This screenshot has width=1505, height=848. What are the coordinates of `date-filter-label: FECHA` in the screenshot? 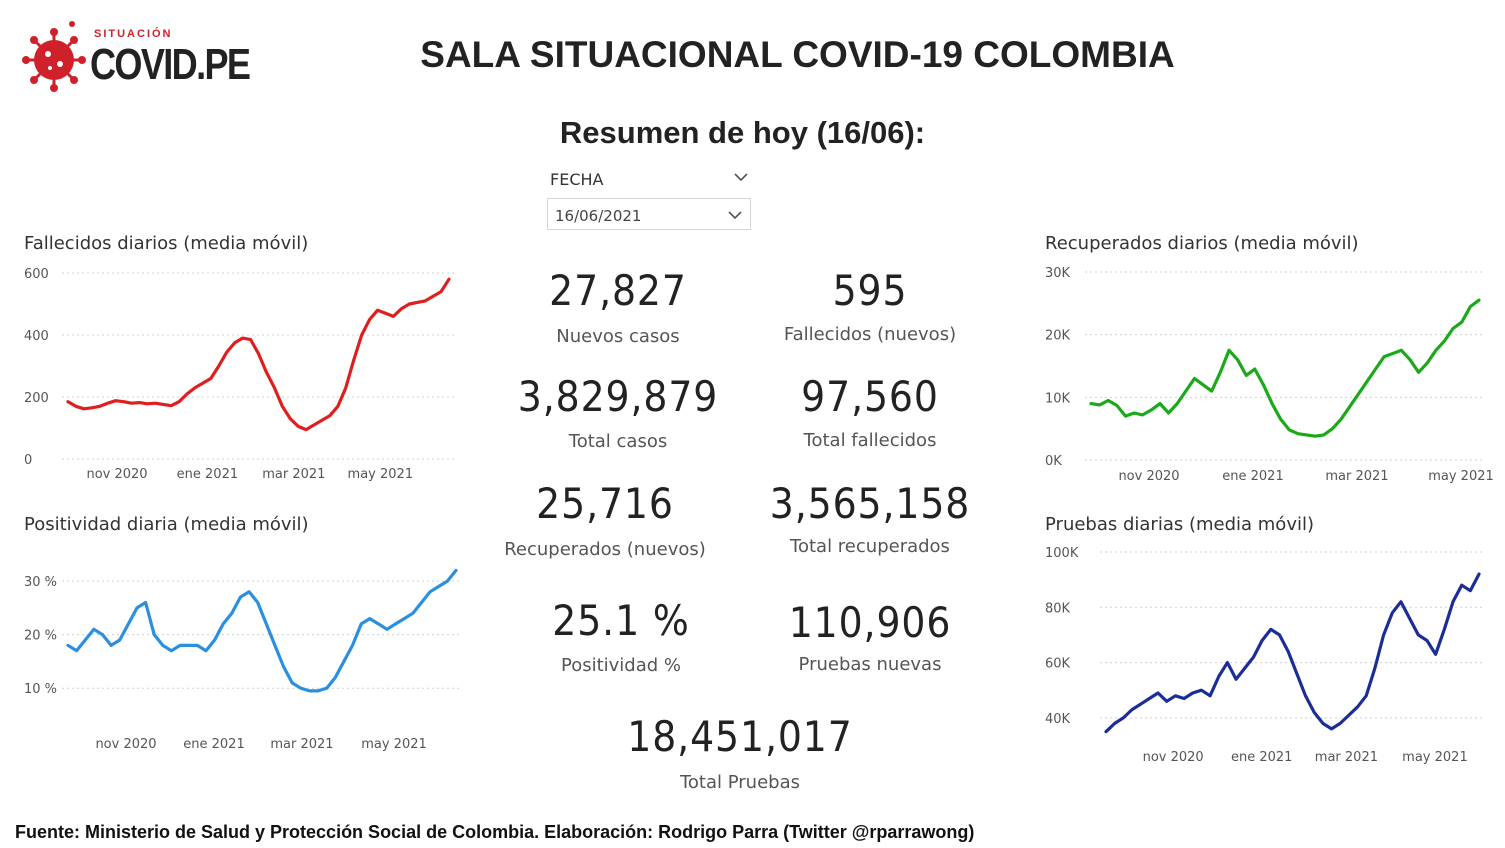 It's located at (577, 179).